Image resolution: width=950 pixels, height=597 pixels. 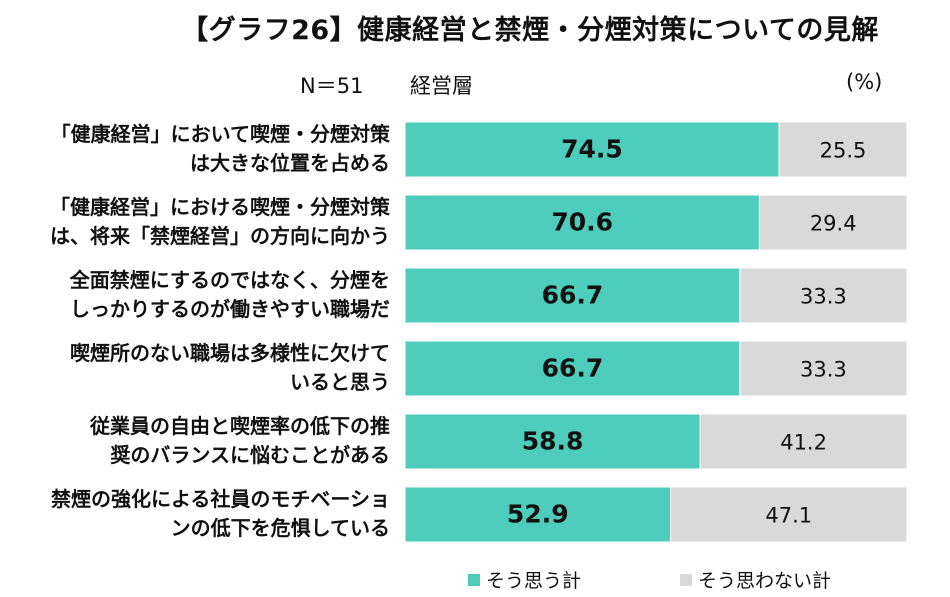 I want to click on category-label-line: 喫煙所のない職場は多様性に欠けて, so click(x=230, y=353).